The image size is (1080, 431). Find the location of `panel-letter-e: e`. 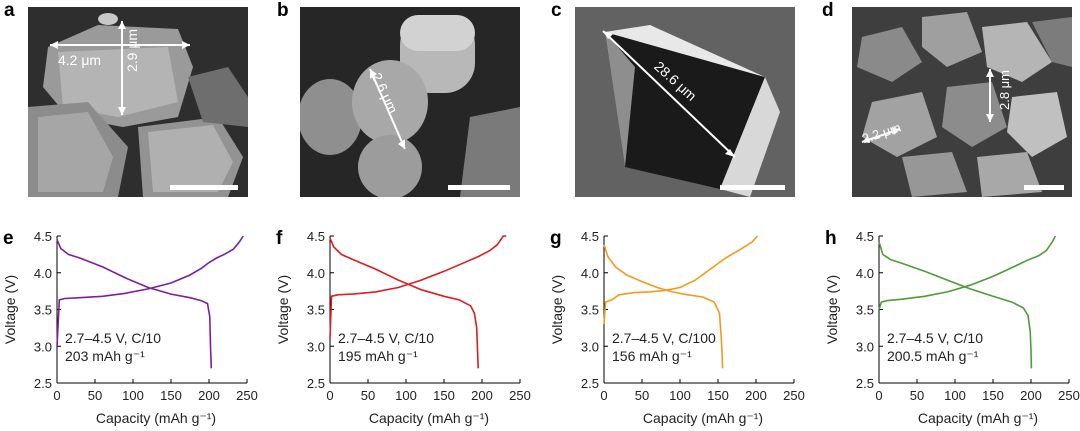

panel-letter-e: e is located at coordinates (8, 238).